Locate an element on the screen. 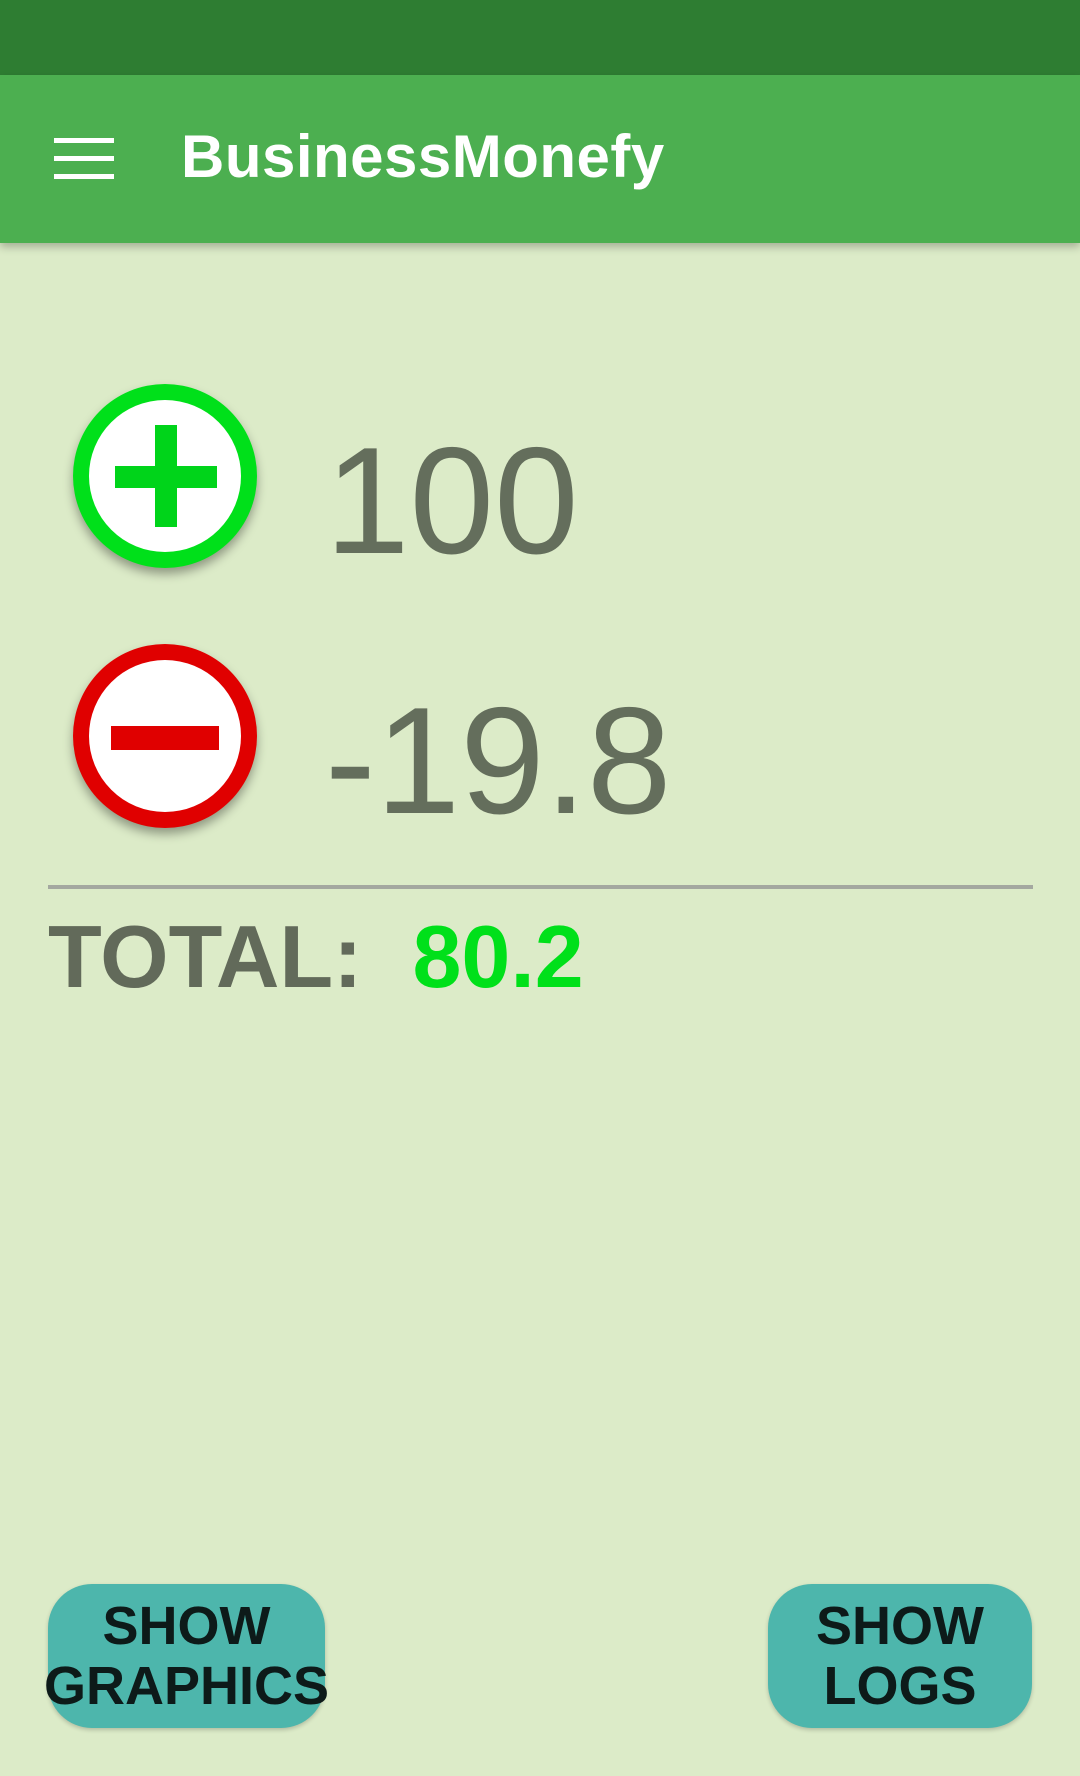 The width and height of the screenshot is (1080, 1776). expense-amount: -19.8 is located at coordinates (498, 761).